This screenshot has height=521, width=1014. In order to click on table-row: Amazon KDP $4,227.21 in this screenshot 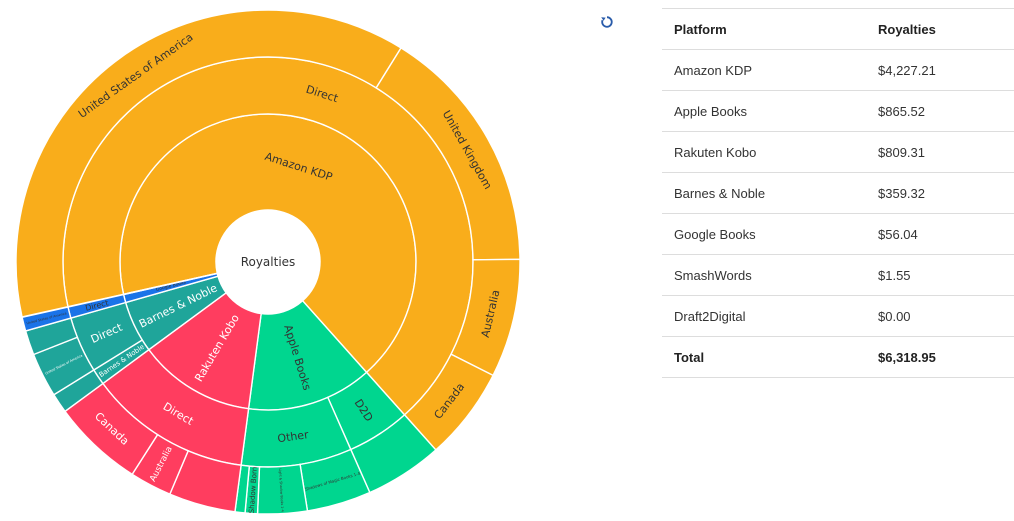, I will do `click(838, 70)`.